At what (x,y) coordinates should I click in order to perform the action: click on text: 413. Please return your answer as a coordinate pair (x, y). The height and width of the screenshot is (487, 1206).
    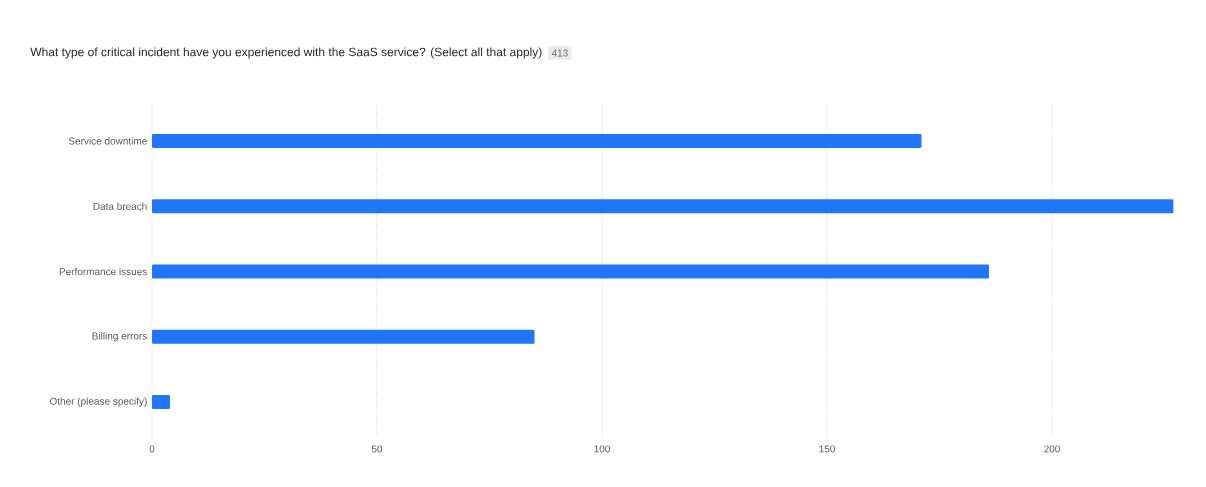
    Looking at the image, I should click on (559, 53).